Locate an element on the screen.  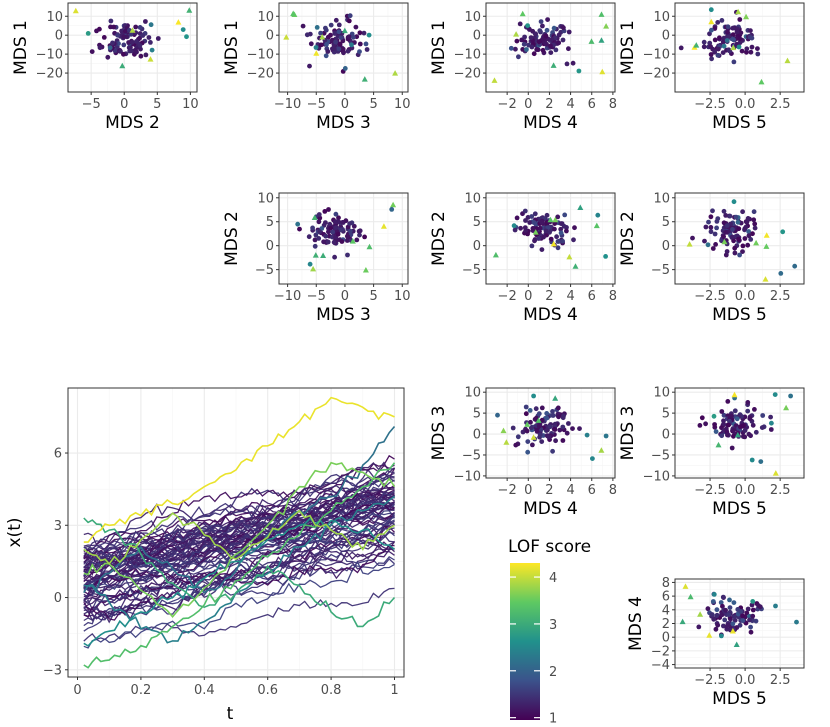
lof-score-legend: LOF score 1 2 3 4 is located at coordinates (549, 632).